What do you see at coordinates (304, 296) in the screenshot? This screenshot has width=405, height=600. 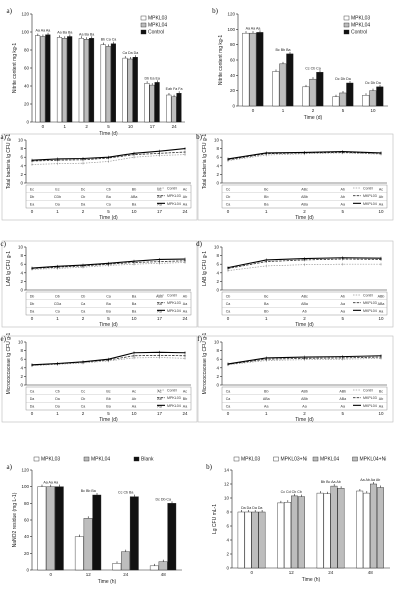 I see `d_mid-table-cell: ABc` at bounding box center [304, 296].